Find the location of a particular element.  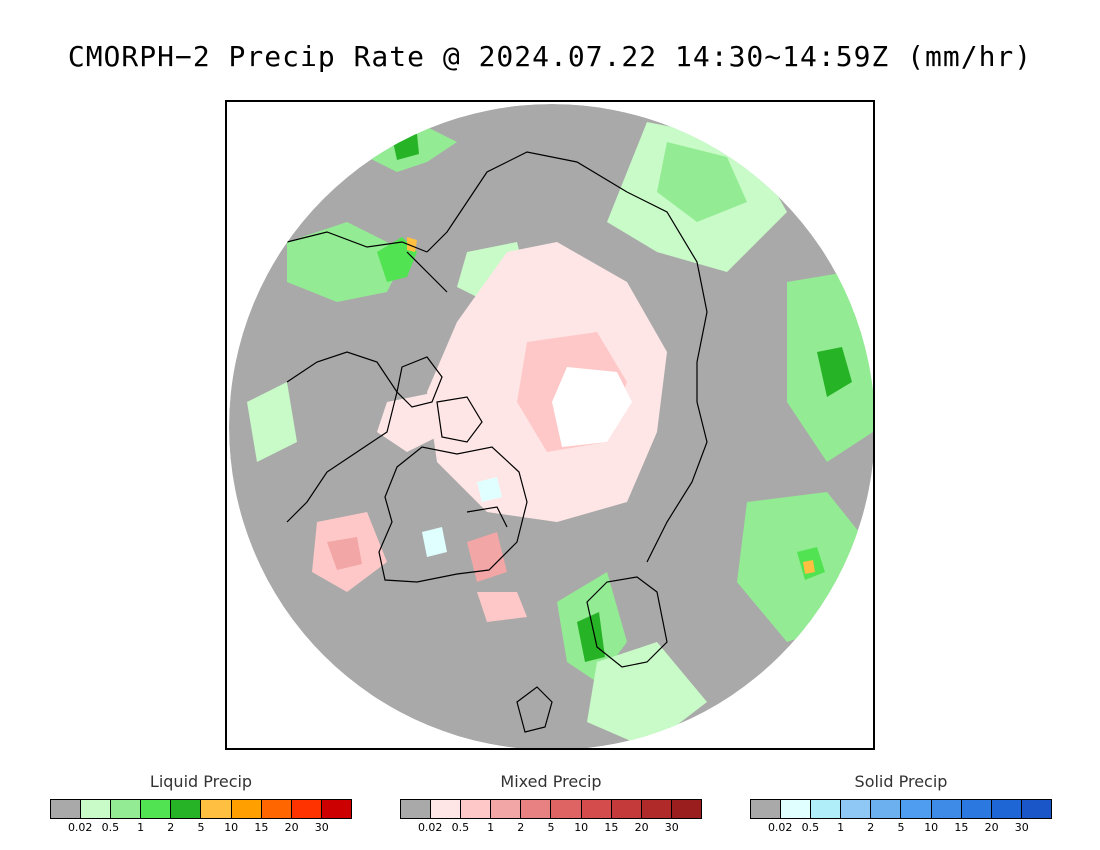

legend-title: Mixed Precip is located at coordinates (551, 781).